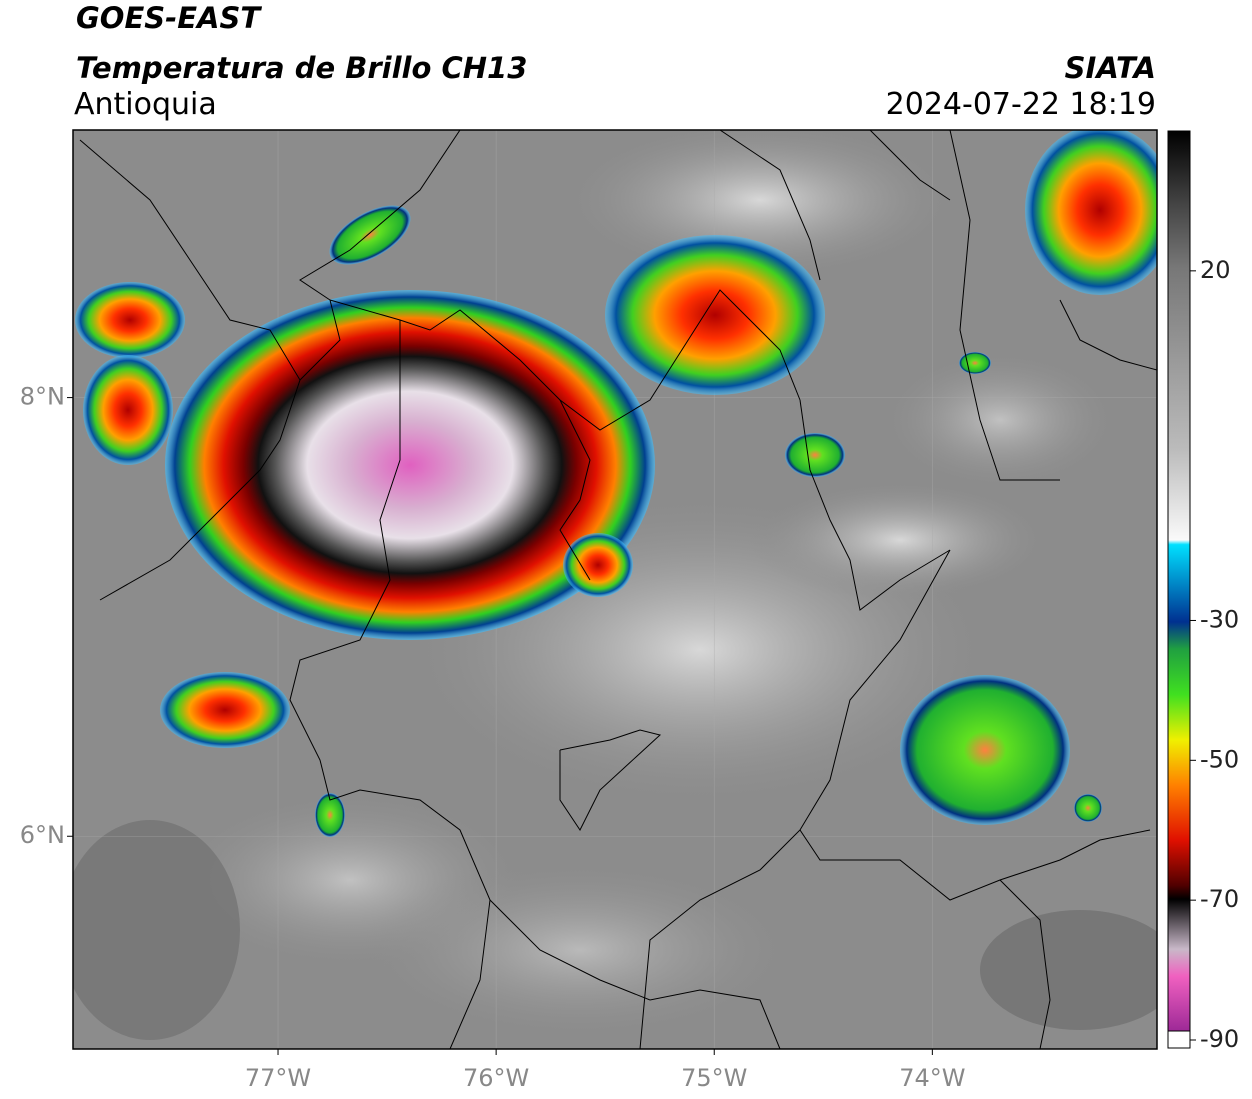 This screenshot has width=1252, height=1099. Describe the element at coordinates (169, 18) in the screenshot. I see `satellite-title: GOES-EAST` at that location.